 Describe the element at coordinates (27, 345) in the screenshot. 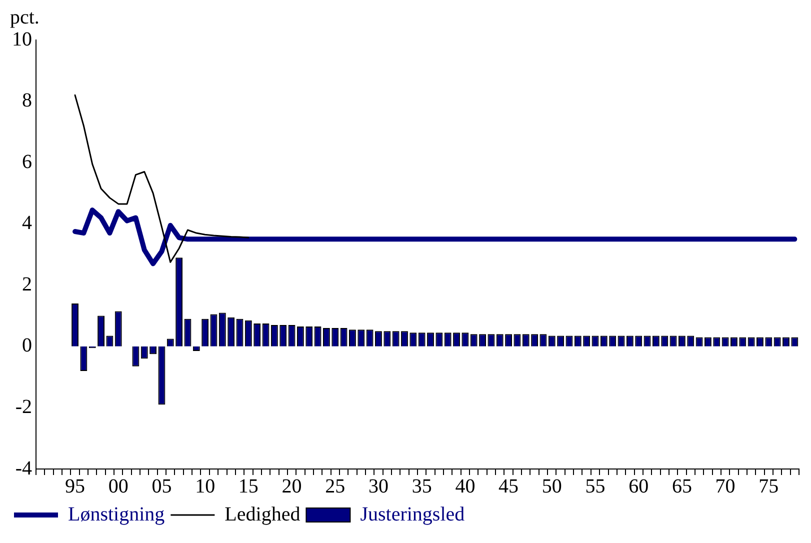

I see `y-tick-label: 0` at that location.